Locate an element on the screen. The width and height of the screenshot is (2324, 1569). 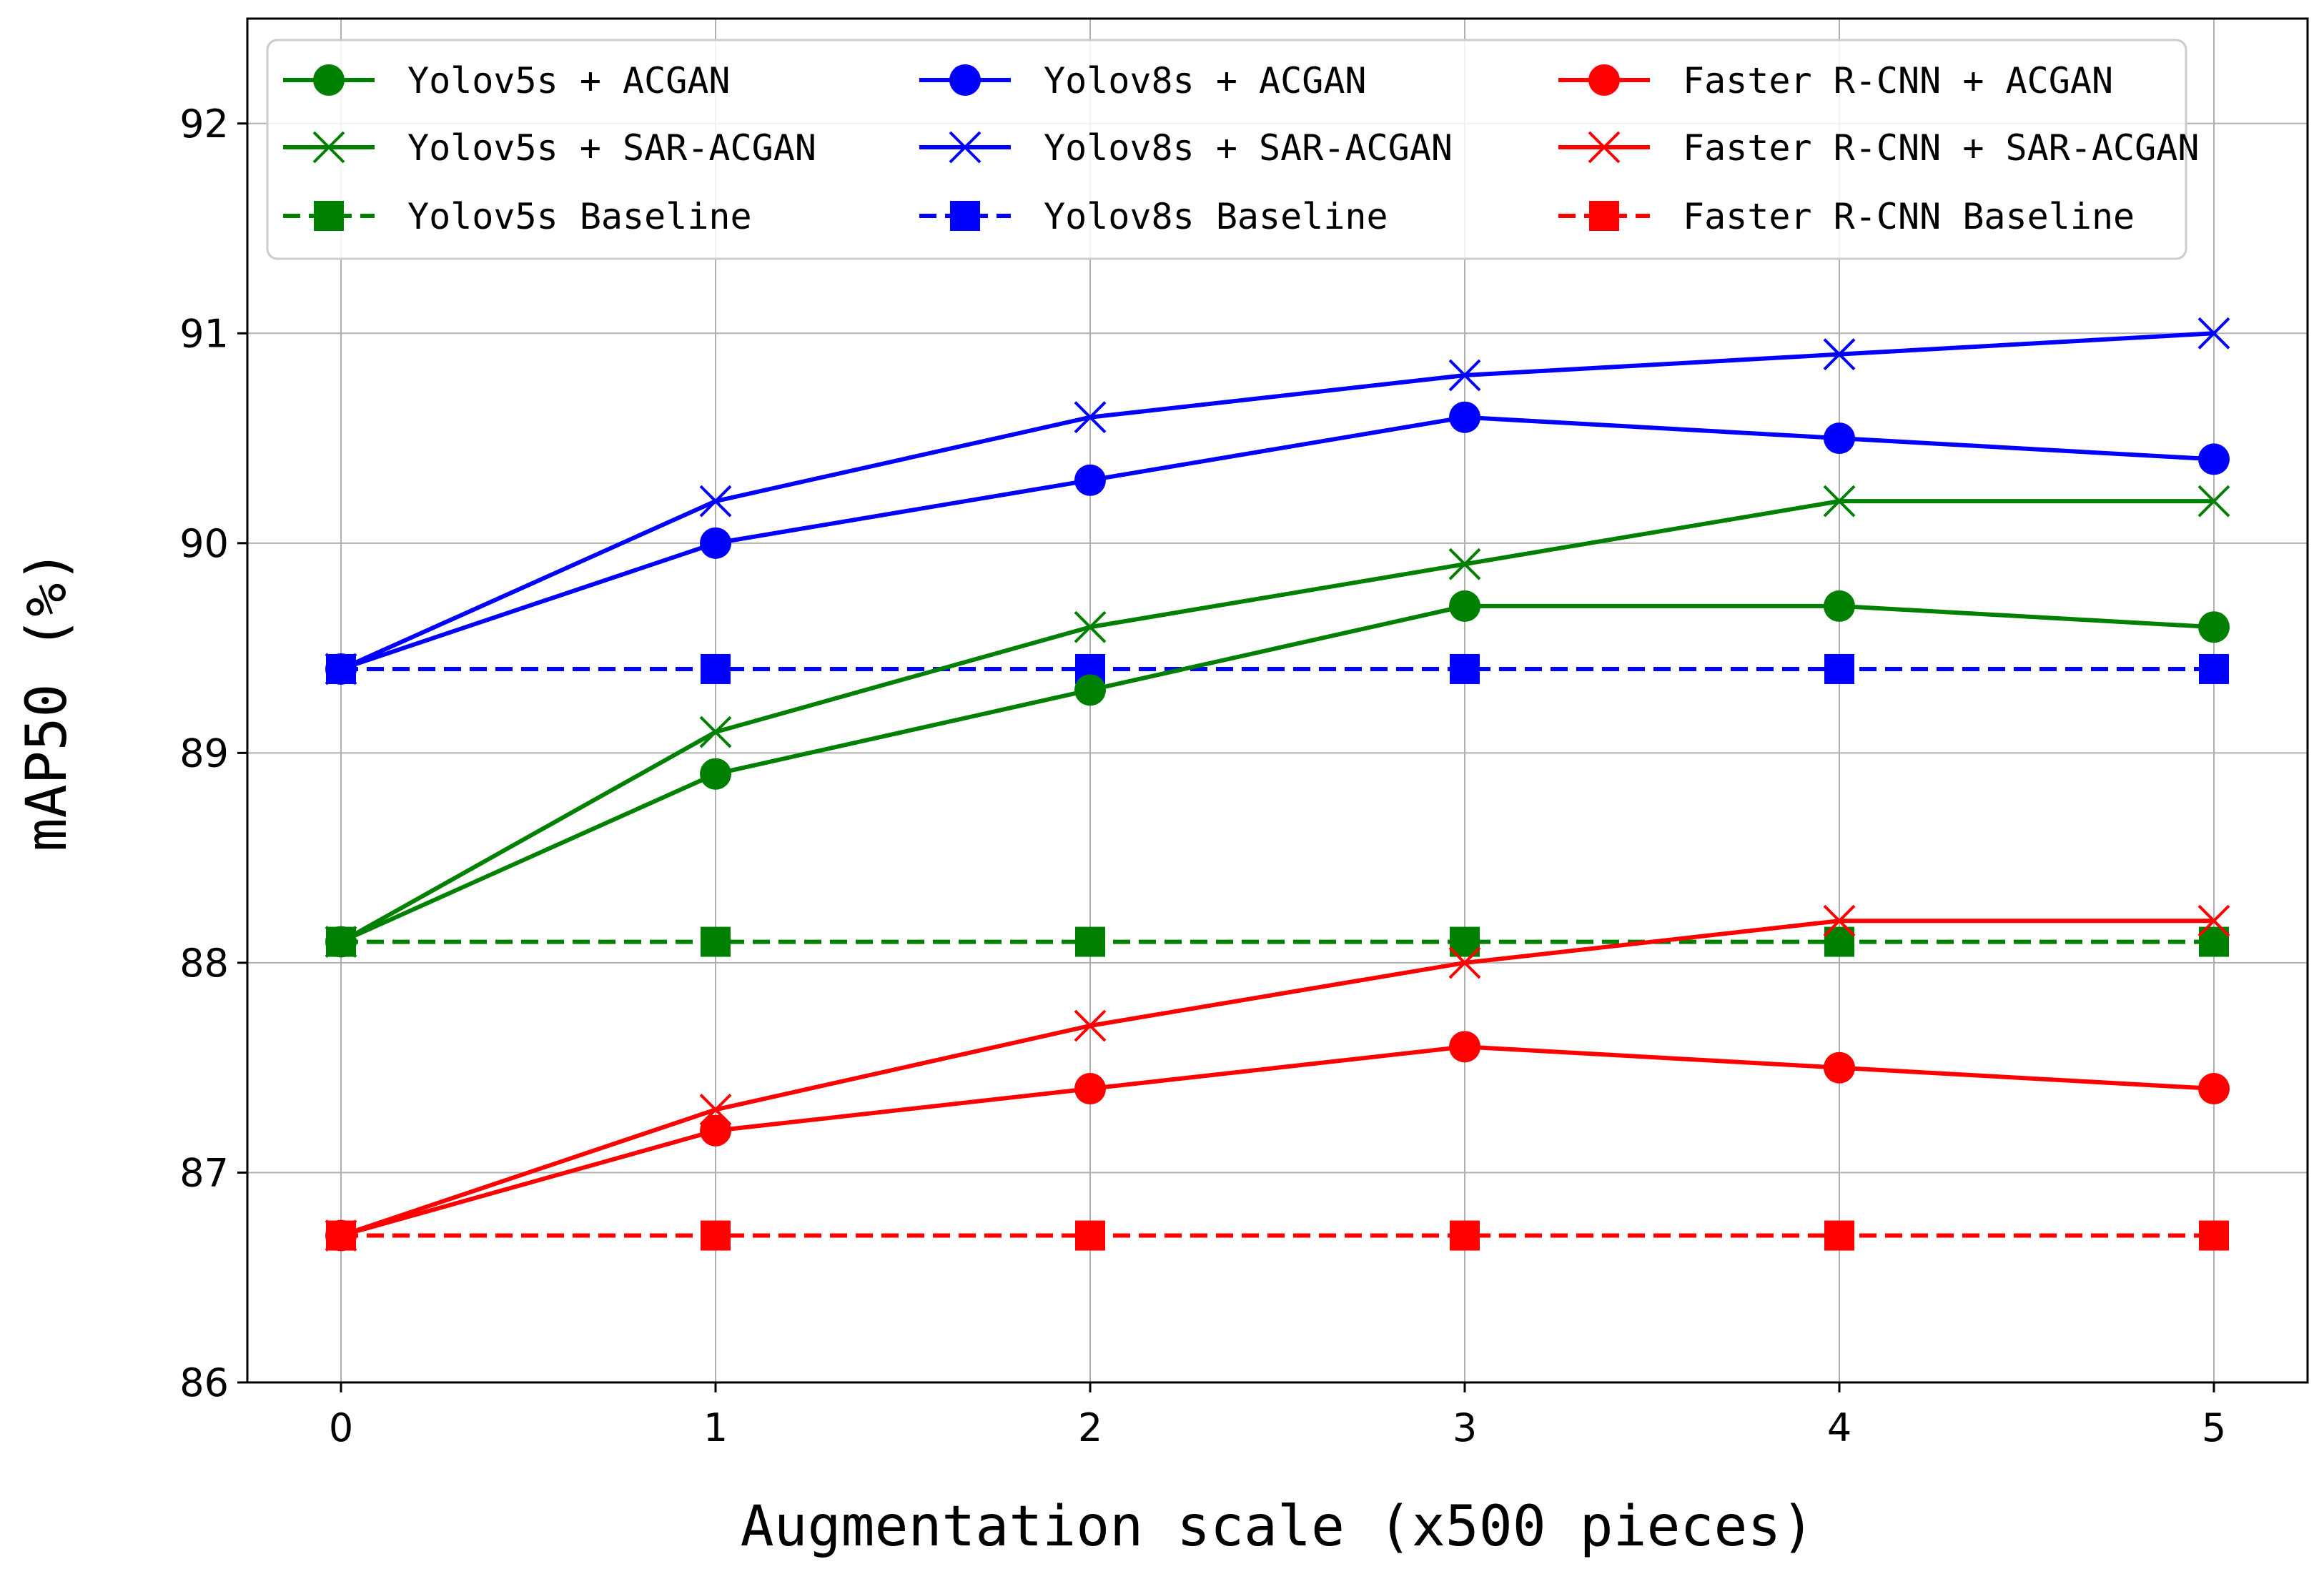
legend-box is located at coordinates (1226, 149).